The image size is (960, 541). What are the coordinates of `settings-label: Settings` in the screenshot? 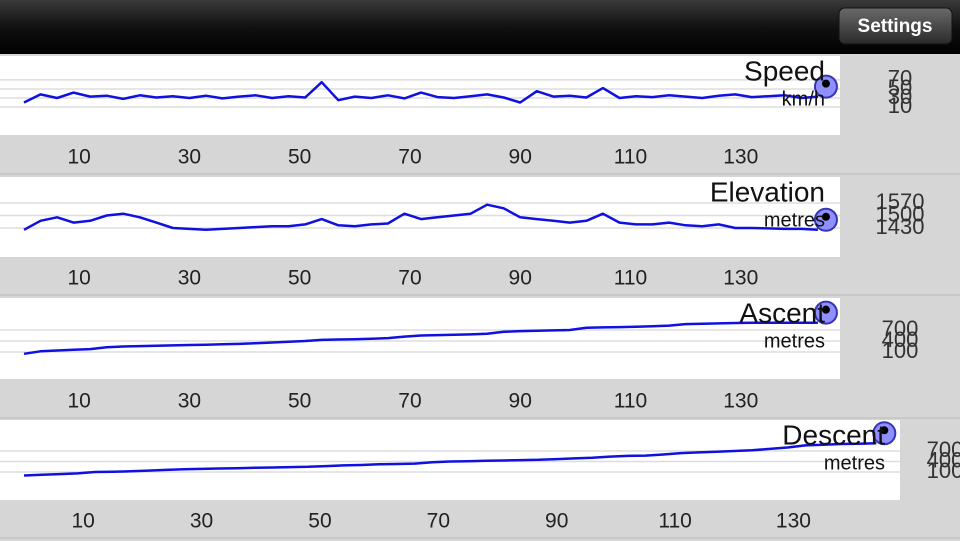 It's located at (895, 26).